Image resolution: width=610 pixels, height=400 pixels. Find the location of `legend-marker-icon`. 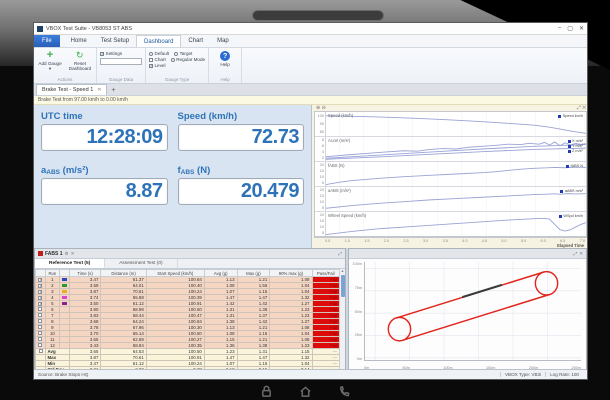

legend-marker-icon is located at coordinates (569, 151).